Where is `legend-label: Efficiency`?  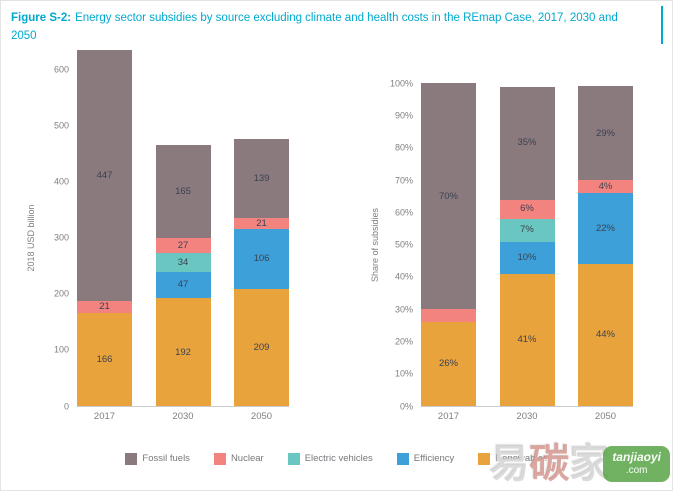 legend-label: Efficiency is located at coordinates (434, 459).